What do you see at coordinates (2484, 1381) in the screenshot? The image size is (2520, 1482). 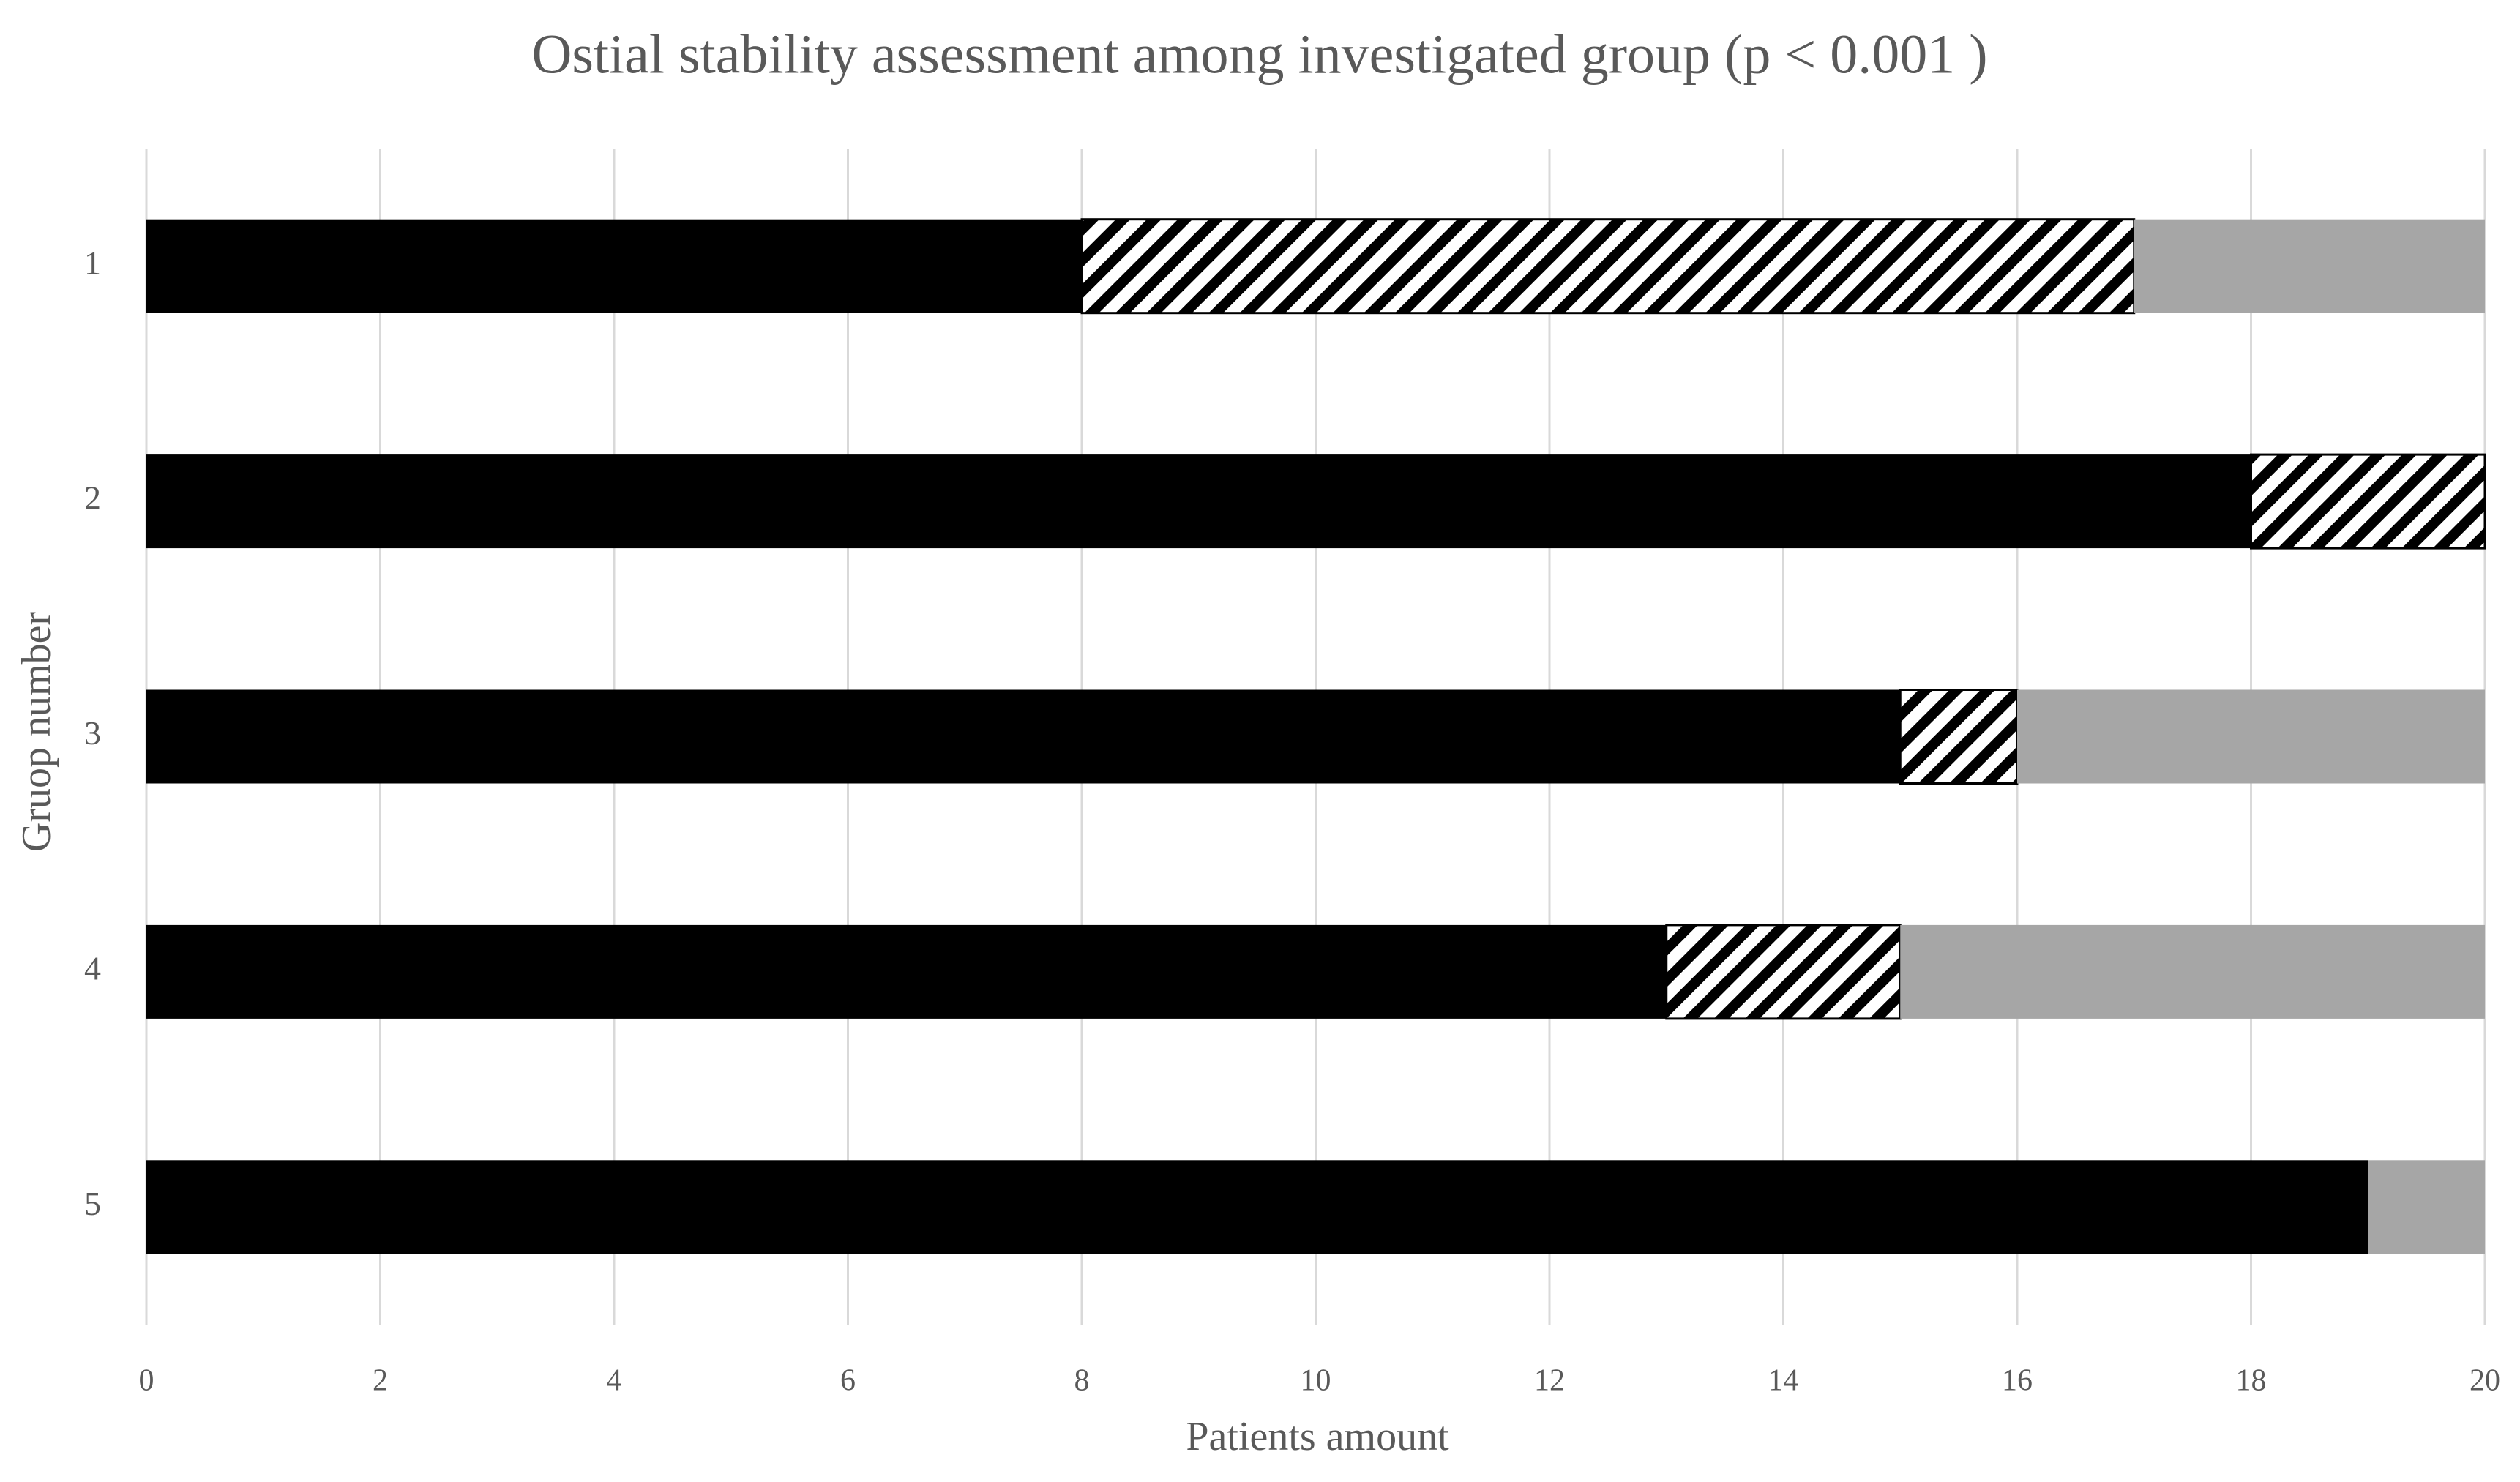 I see `x-tick-label: 20` at bounding box center [2484, 1381].